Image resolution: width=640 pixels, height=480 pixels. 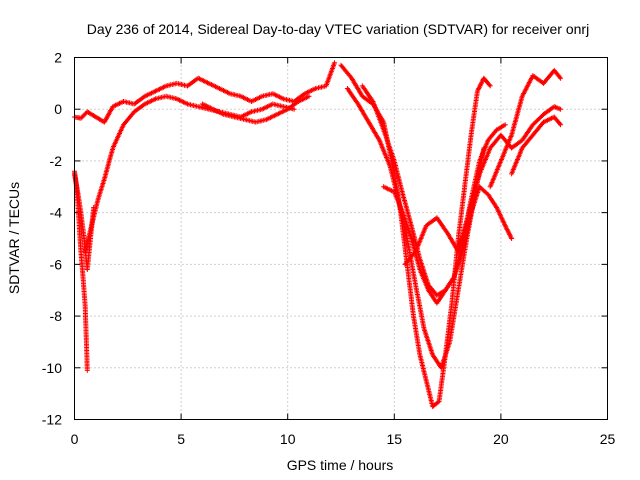 What do you see at coordinates (52, 420) in the screenshot?
I see `y-tick-label: -12` at bounding box center [52, 420].